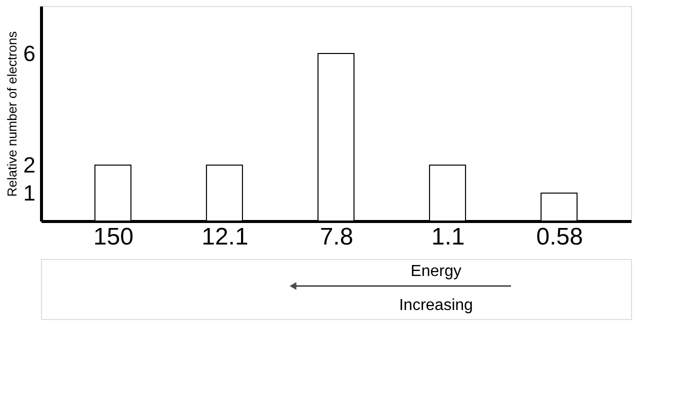 The width and height of the screenshot is (685, 410). Describe the element at coordinates (29, 193) in the screenshot. I see `y-tick-label: 1` at that location.